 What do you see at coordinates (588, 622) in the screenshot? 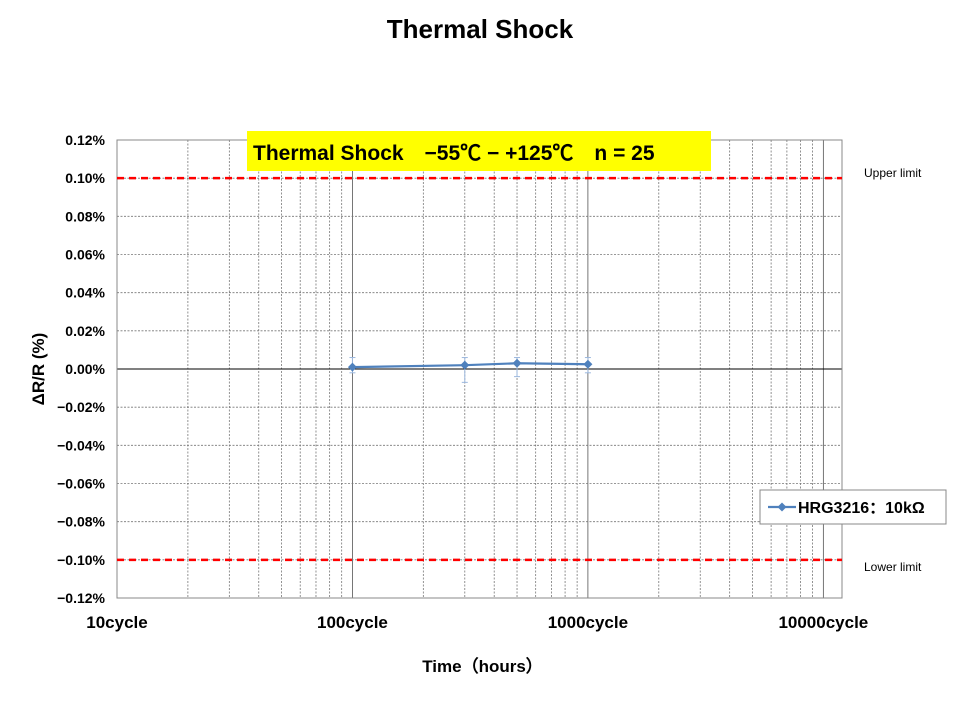
I see `x-tick-label: 1000cycle` at bounding box center [588, 622].